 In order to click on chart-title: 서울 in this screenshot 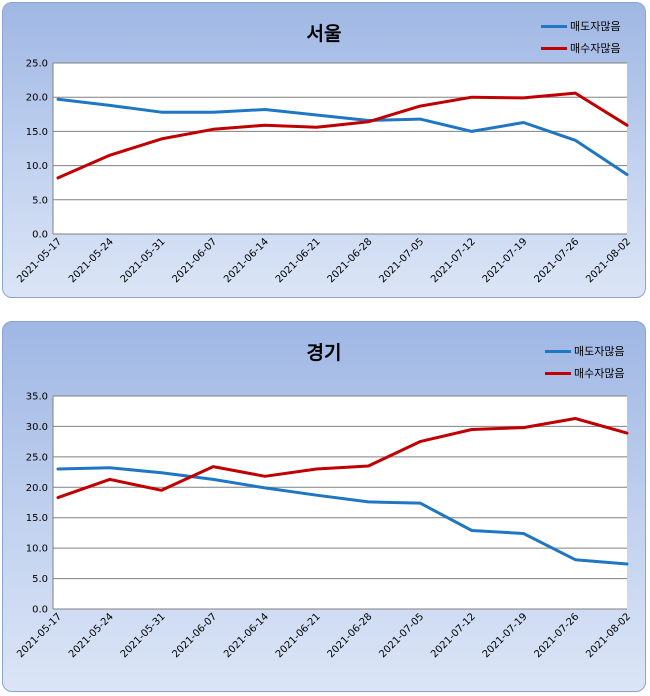, I will do `click(324, 34)`.